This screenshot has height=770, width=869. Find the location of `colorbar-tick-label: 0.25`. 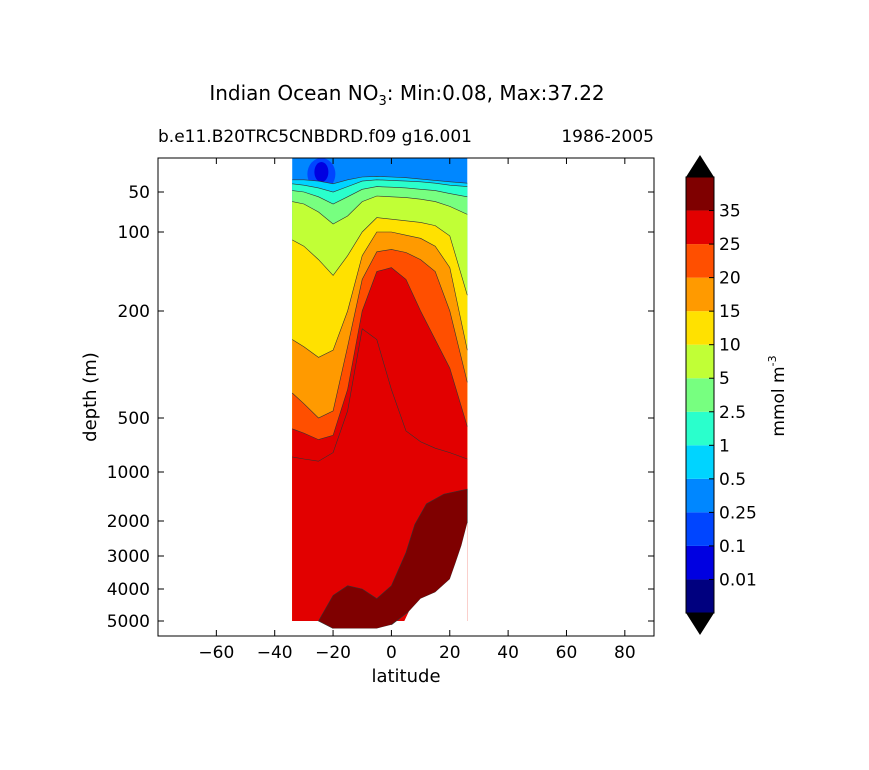

colorbar-tick-label: 0.25 is located at coordinates (738, 513).